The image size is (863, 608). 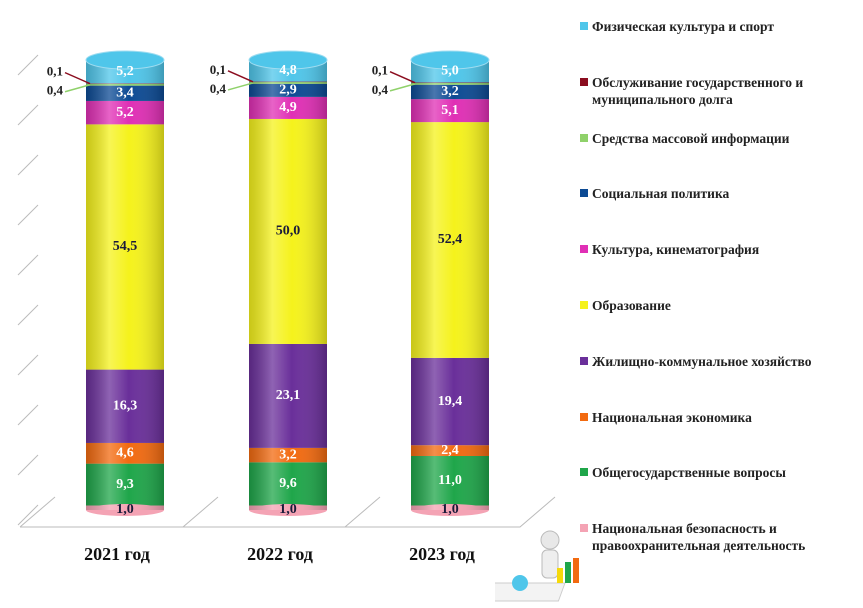 What do you see at coordinates (450, 450) in the screenshot?
I see `value-label: 2,4` at bounding box center [450, 450].